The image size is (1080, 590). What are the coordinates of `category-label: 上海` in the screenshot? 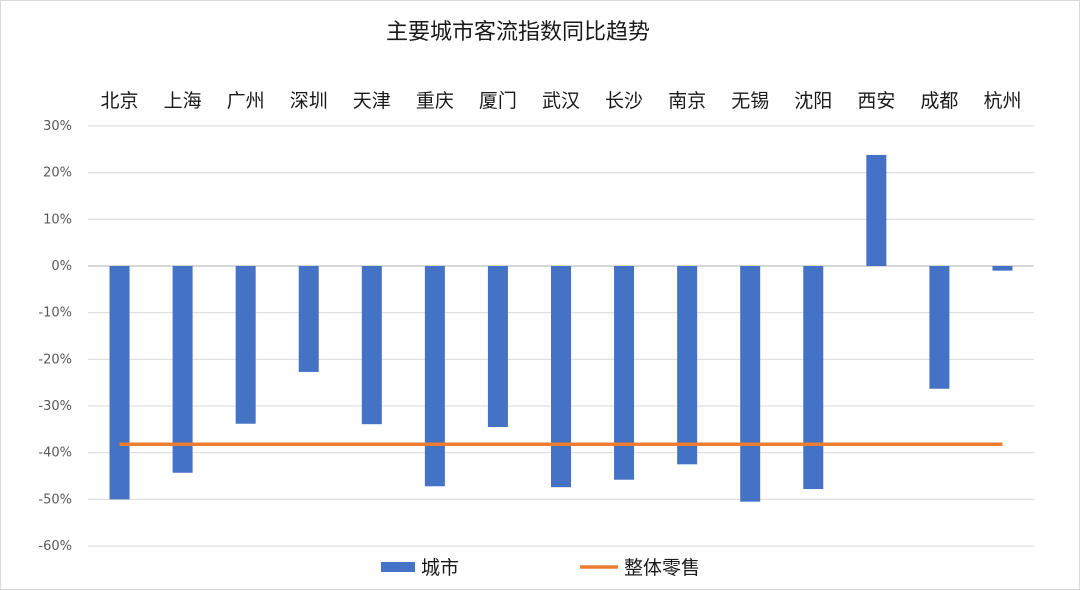 It's located at (183, 101).